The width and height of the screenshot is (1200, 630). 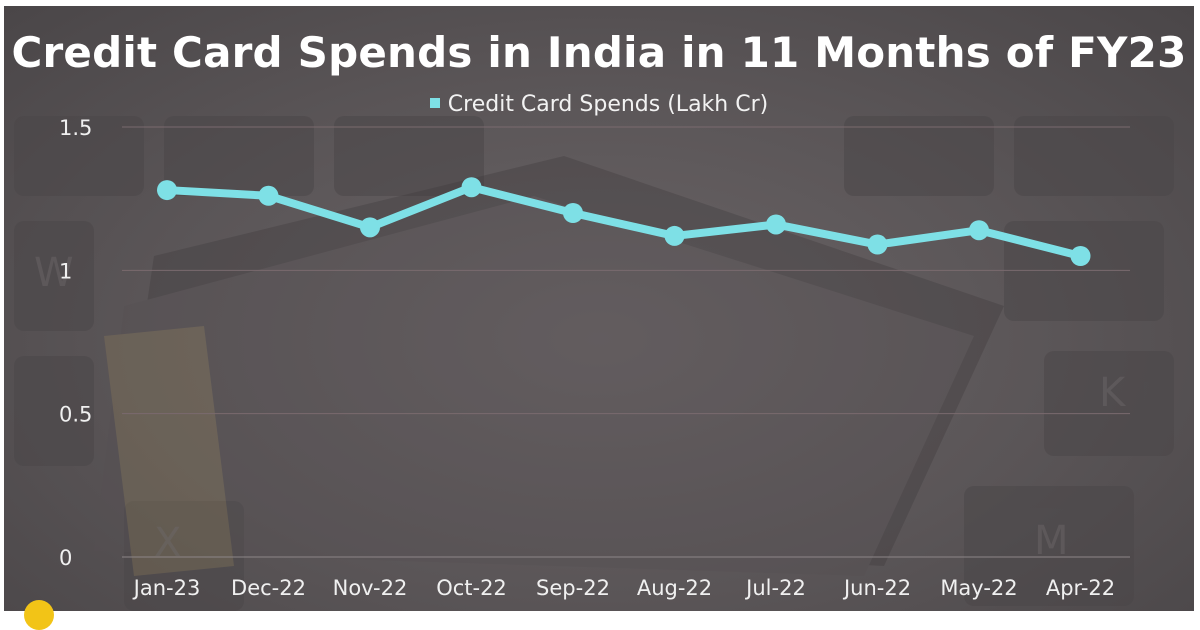 I want to click on x-tick-label: Aug-22, so click(x=674, y=588).